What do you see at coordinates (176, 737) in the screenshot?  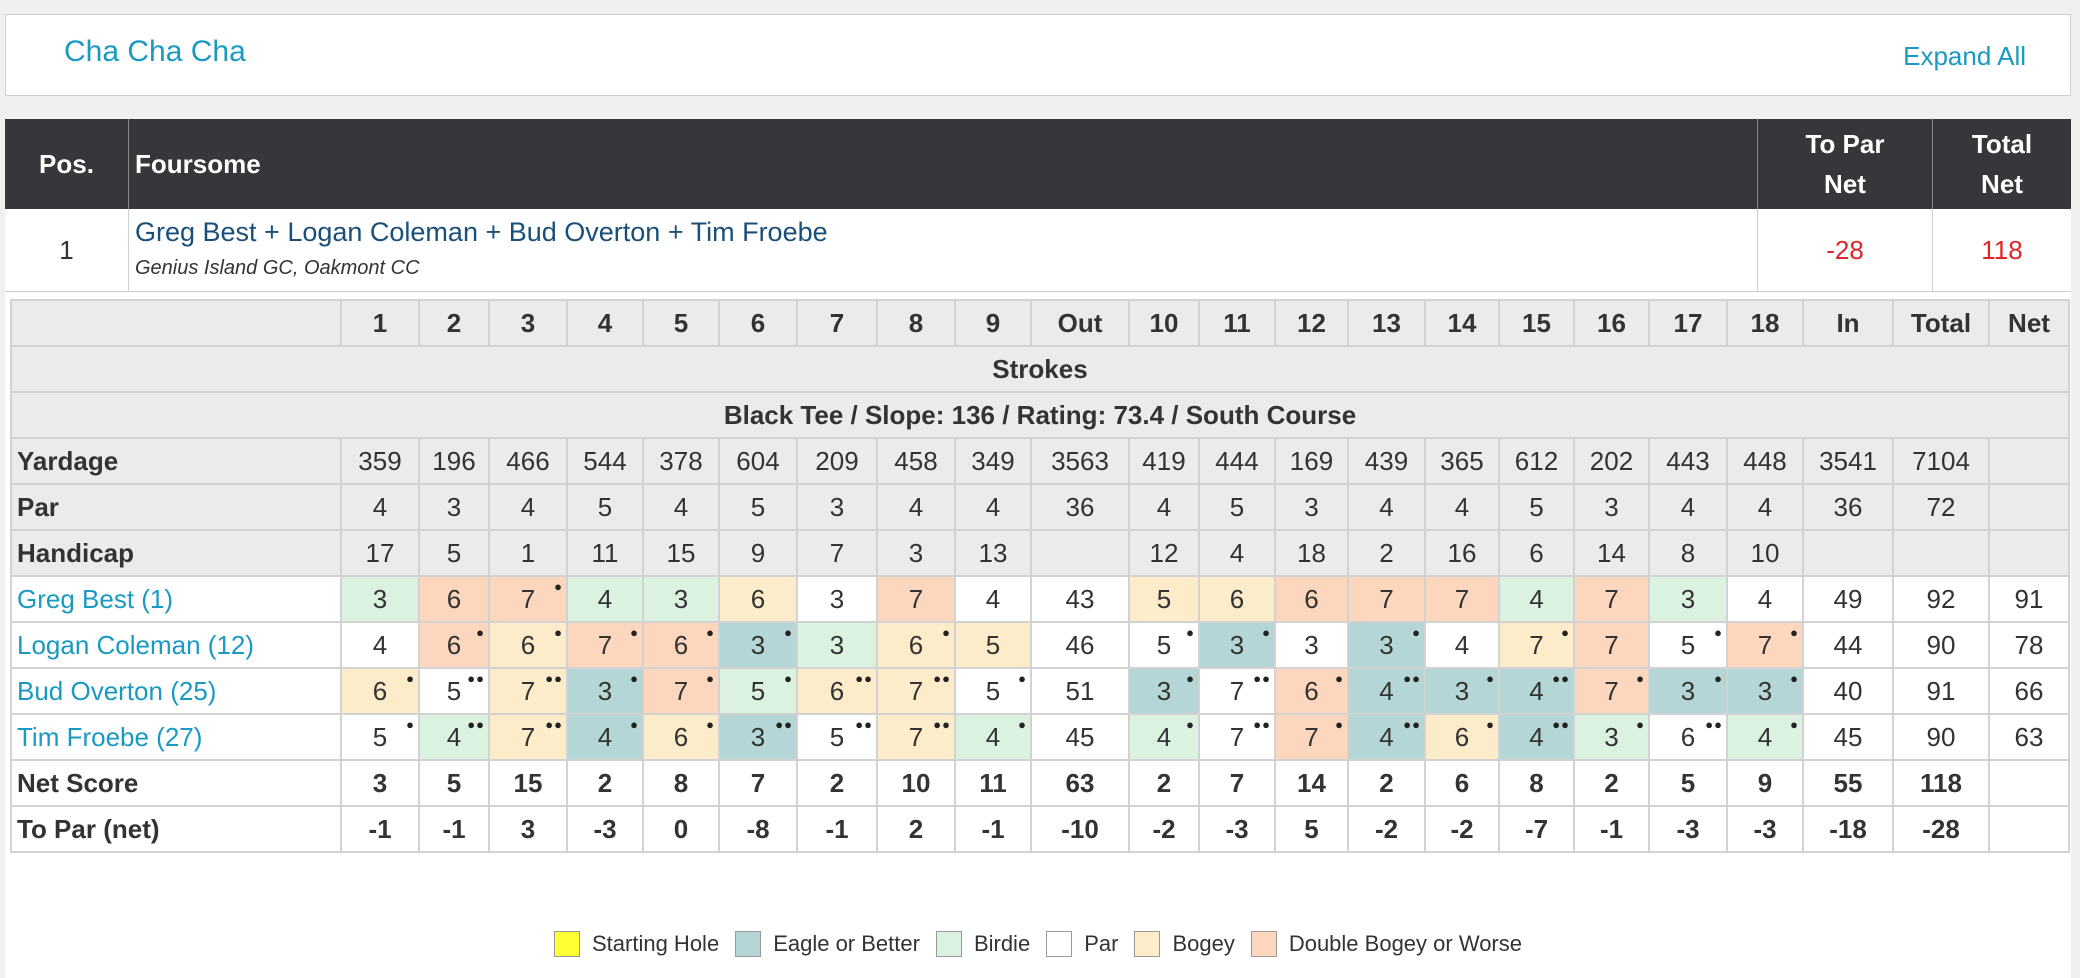 I see `player-name-link: Tim Froebe (27)` at bounding box center [176, 737].